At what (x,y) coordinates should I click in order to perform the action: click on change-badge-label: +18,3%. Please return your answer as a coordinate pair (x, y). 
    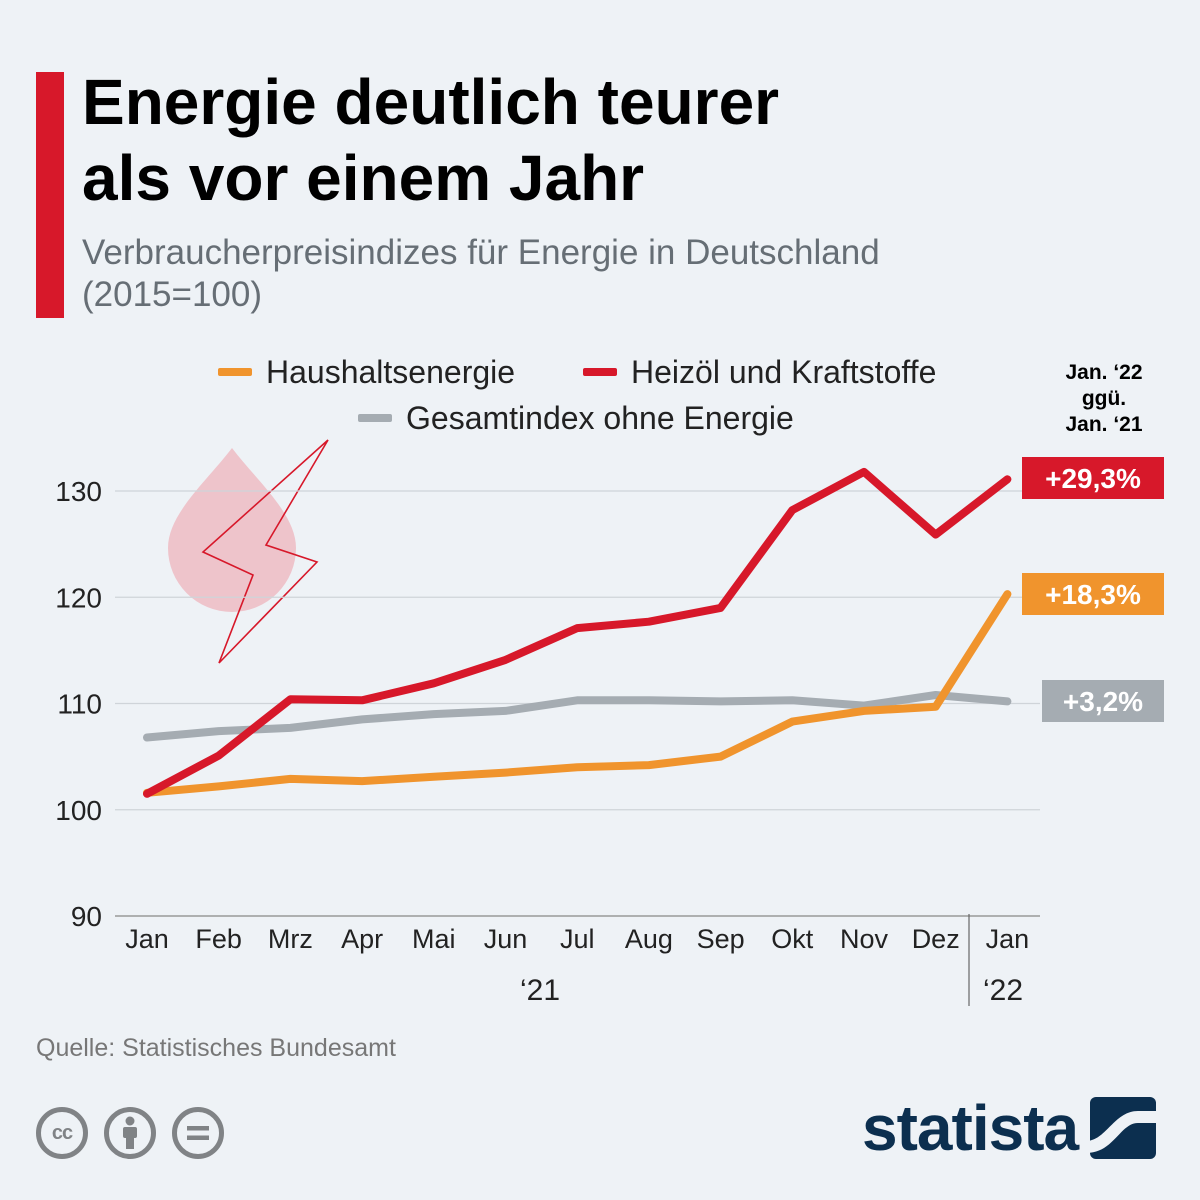
    Looking at the image, I should click on (1093, 594).